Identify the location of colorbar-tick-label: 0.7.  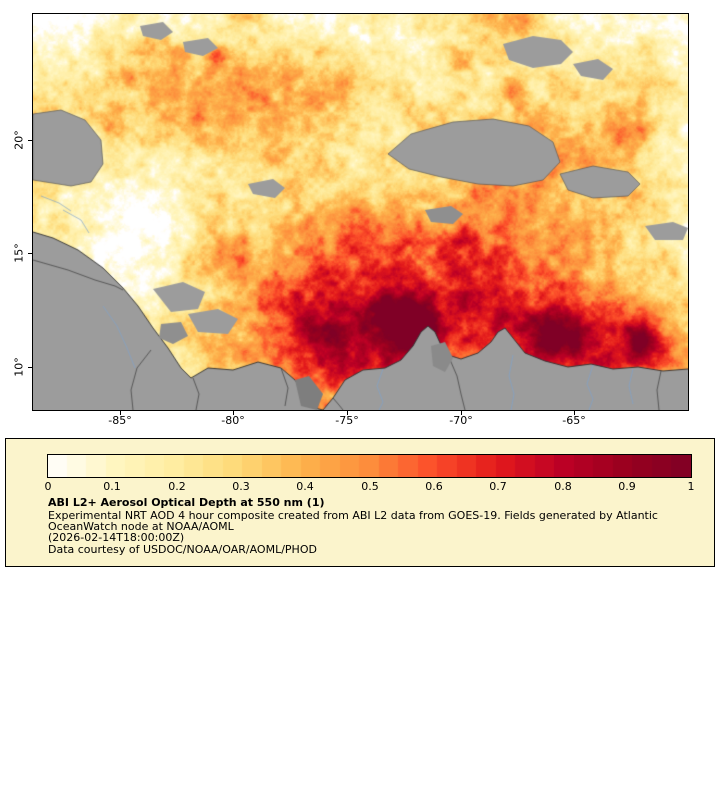
(498, 486).